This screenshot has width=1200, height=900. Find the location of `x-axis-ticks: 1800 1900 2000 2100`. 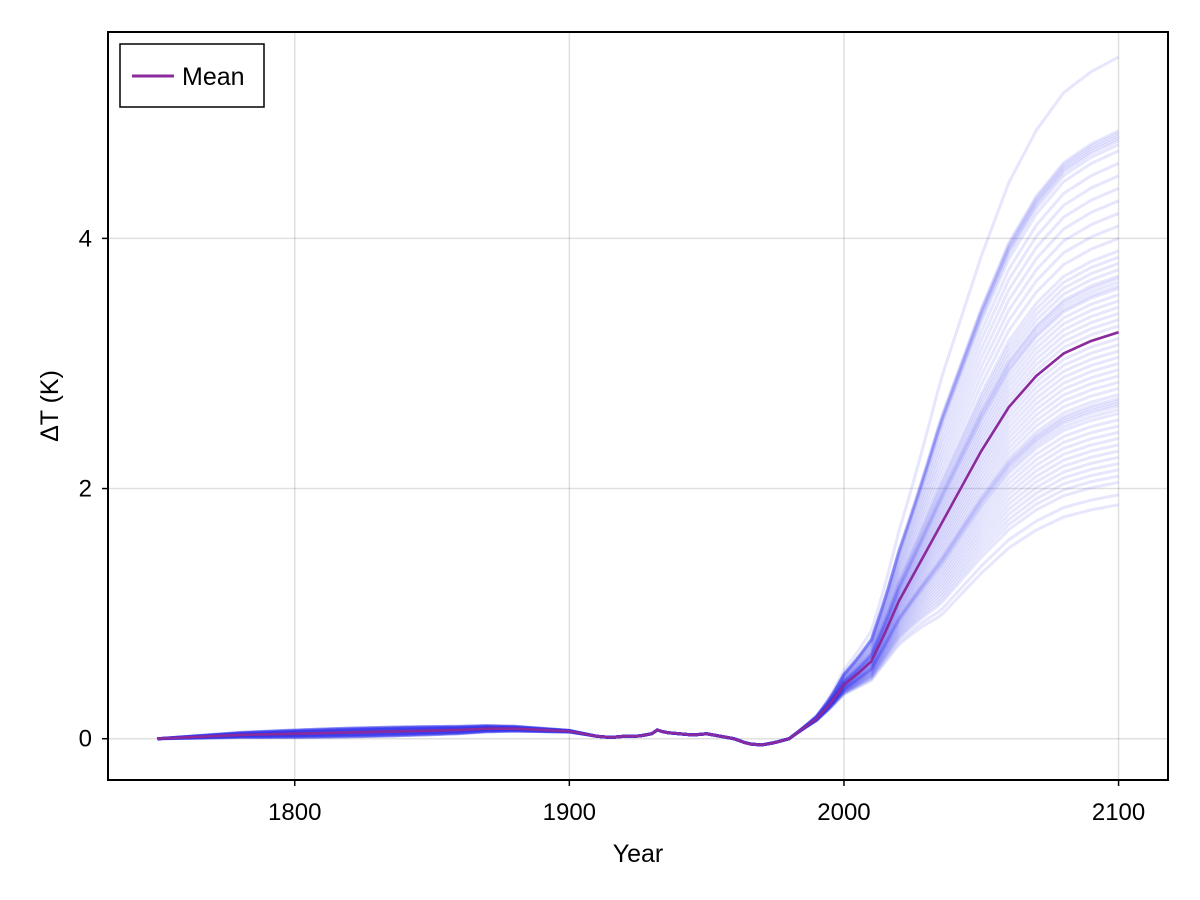

x-axis-ticks: 1800 1900 2000 2100 is located at coordinates (706, 803).